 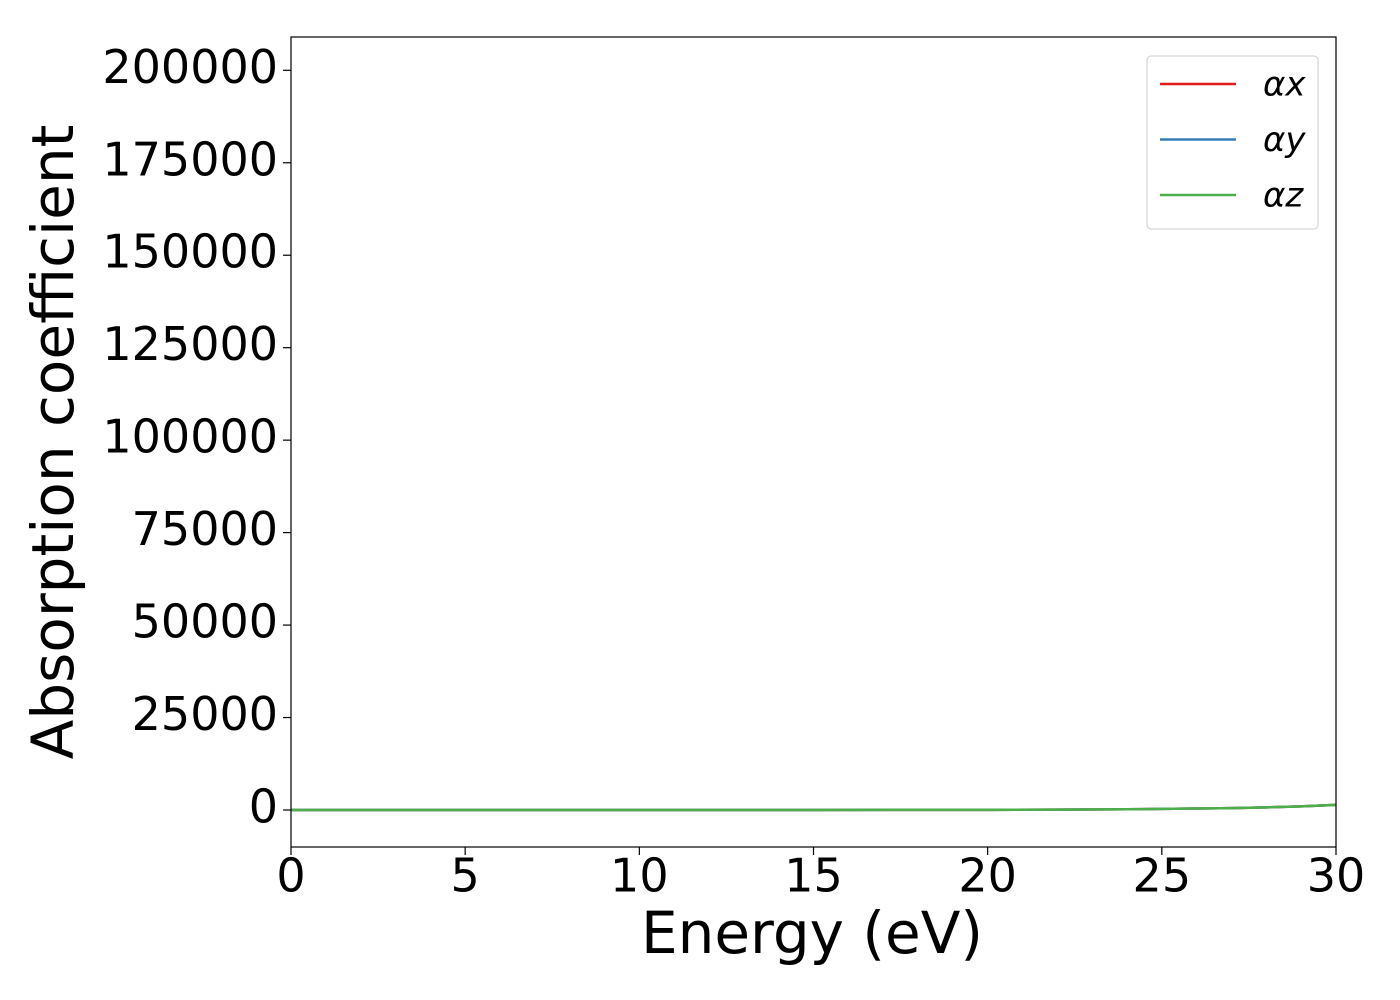 I want to click on y-tick-label: 125000, so click(x=190, y=344).